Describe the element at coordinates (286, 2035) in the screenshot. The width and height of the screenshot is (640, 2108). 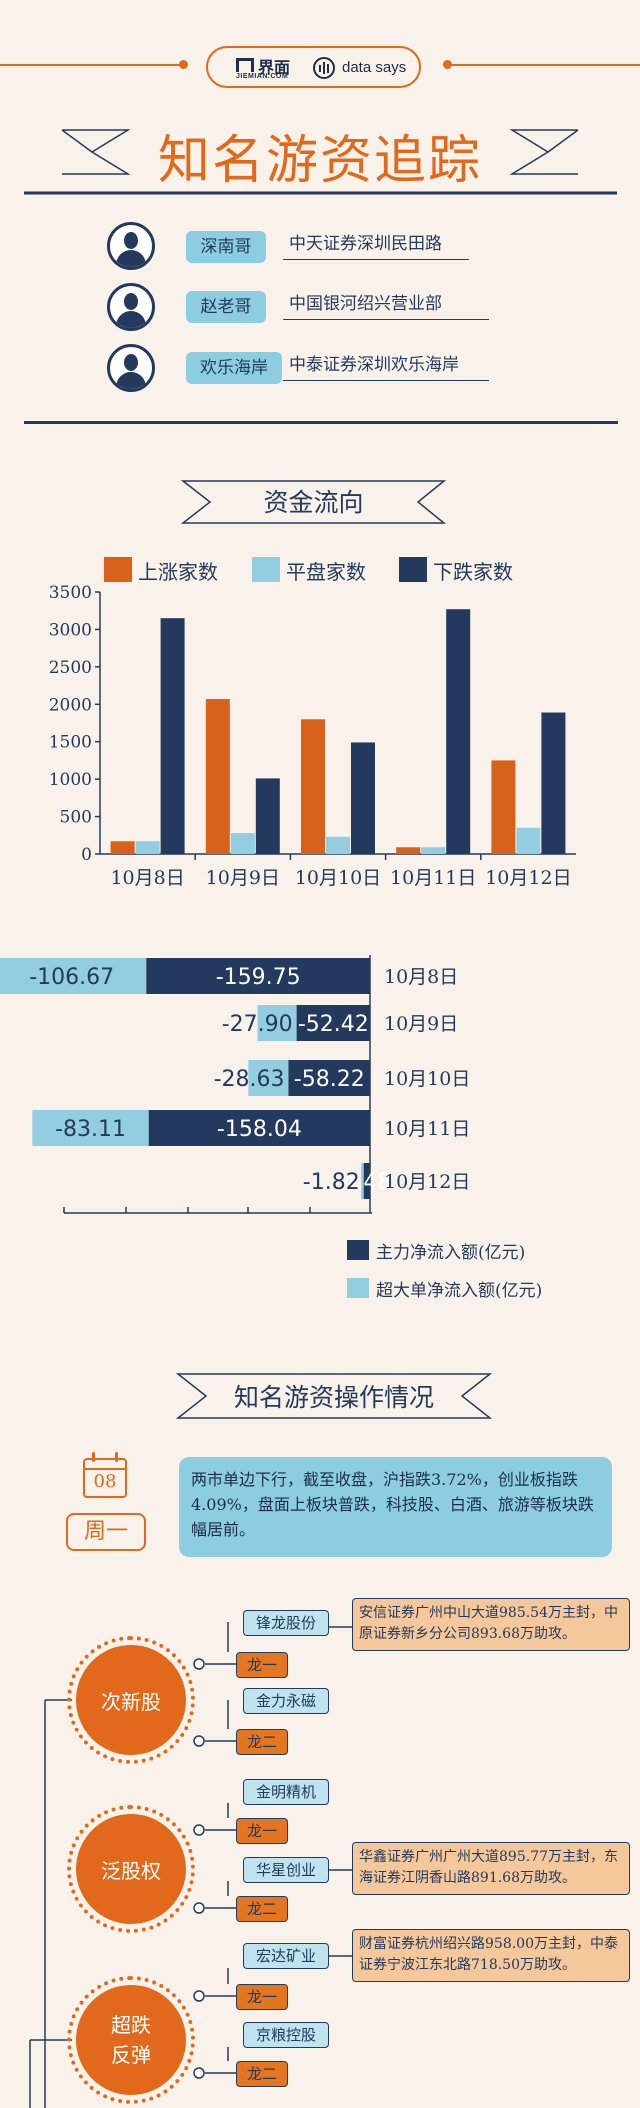
I see `stock-name: 京粮控股` at that location.